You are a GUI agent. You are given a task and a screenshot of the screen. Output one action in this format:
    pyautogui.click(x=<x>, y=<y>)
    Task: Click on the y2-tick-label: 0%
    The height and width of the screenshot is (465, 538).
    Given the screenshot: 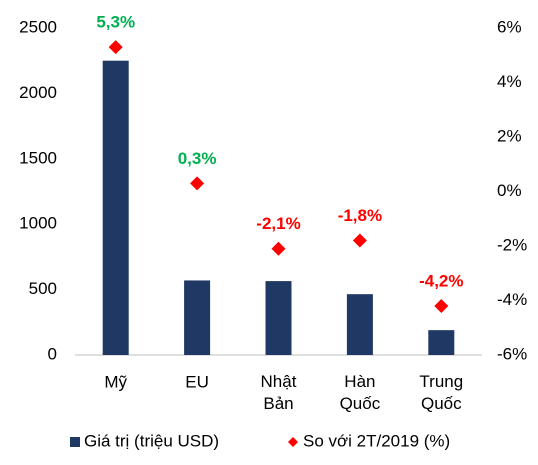 What is the action you would take?
    pyautogui.click(x=509, y=190)
    